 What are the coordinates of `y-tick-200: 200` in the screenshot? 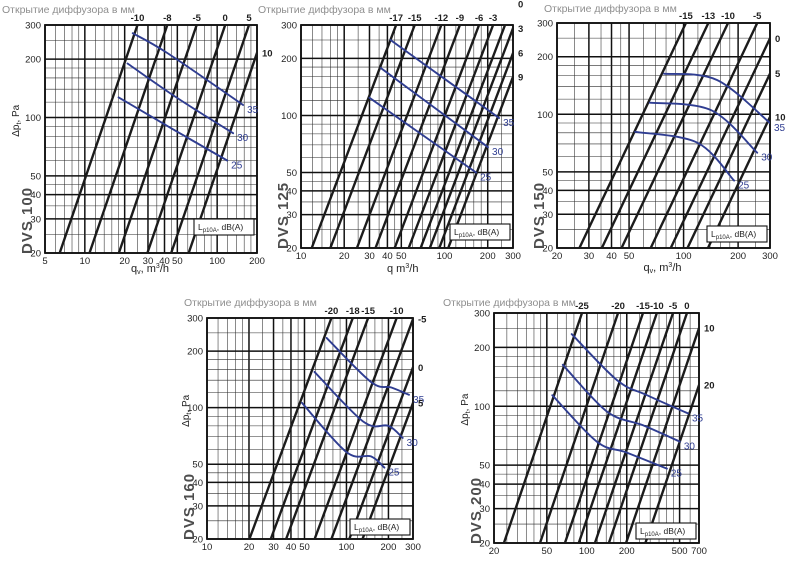 It's located at (289, 59).